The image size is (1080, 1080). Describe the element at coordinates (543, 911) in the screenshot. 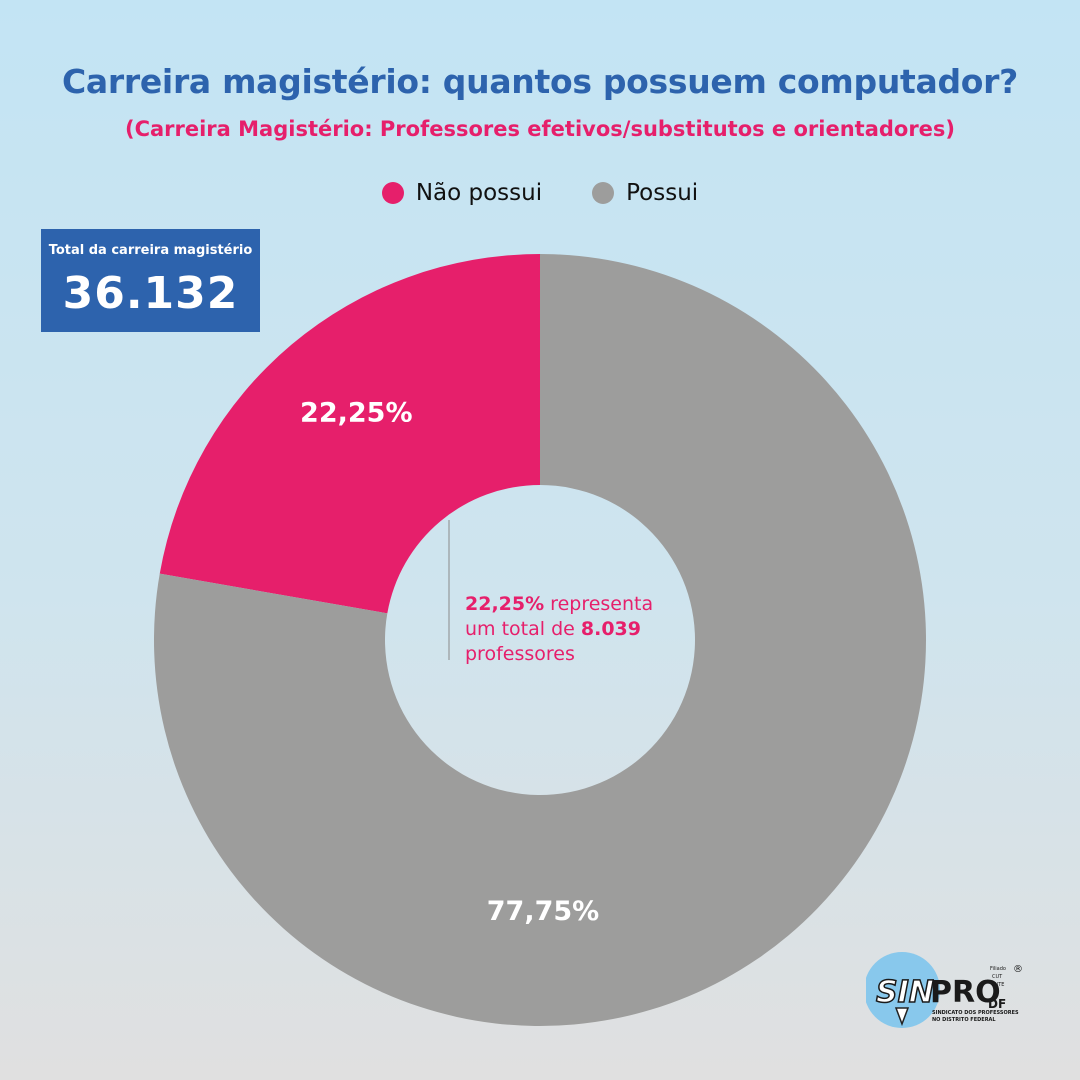

I see `slice-label-possui: 77,75%` at that location.